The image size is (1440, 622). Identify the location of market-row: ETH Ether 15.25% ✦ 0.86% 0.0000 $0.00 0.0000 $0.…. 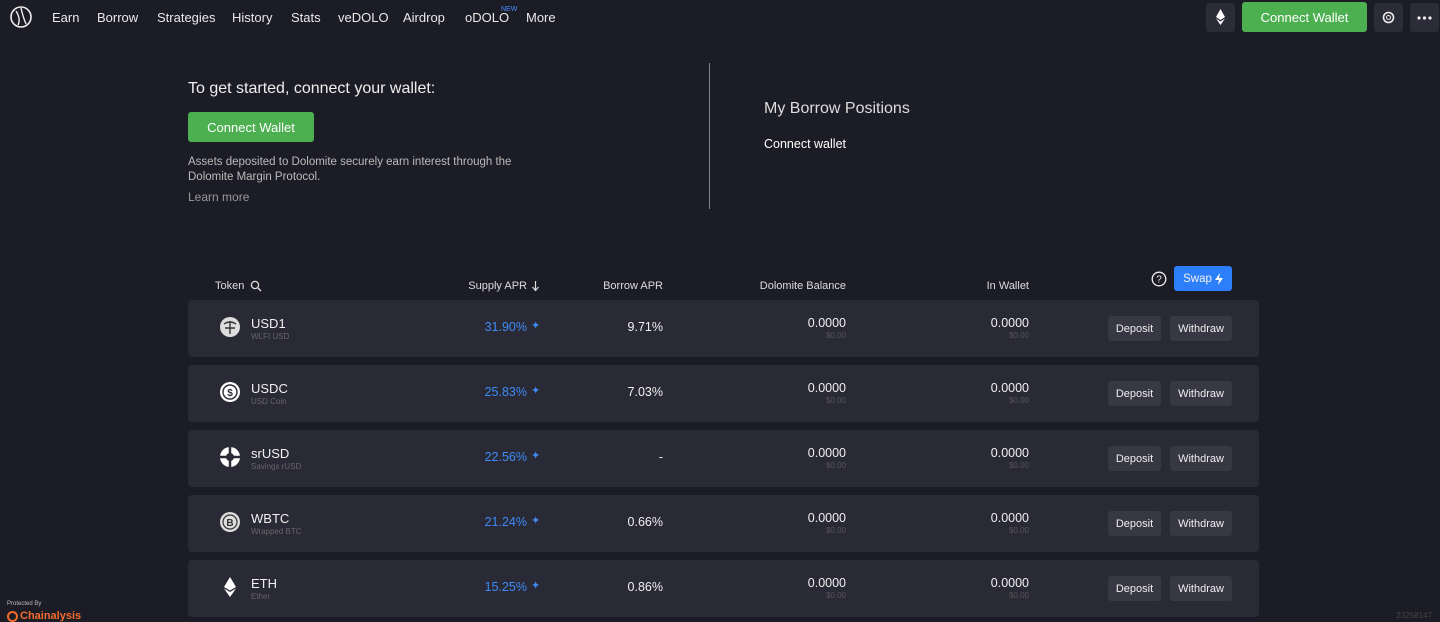
(723, 588).